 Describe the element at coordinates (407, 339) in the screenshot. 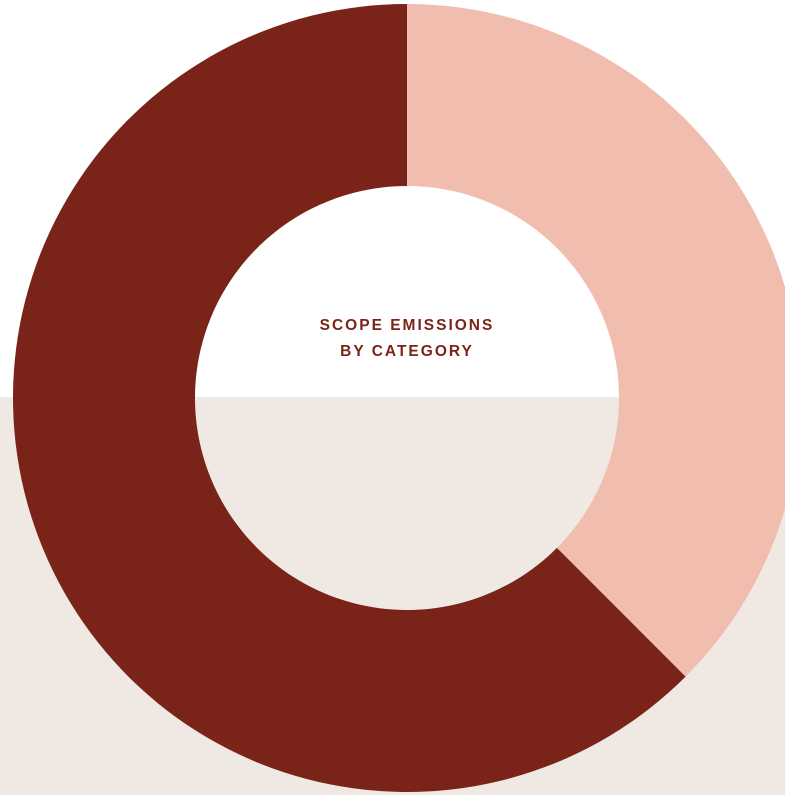

I see `chart-title: SCOPE EMISSIONS BY CATEGORY` at that location.